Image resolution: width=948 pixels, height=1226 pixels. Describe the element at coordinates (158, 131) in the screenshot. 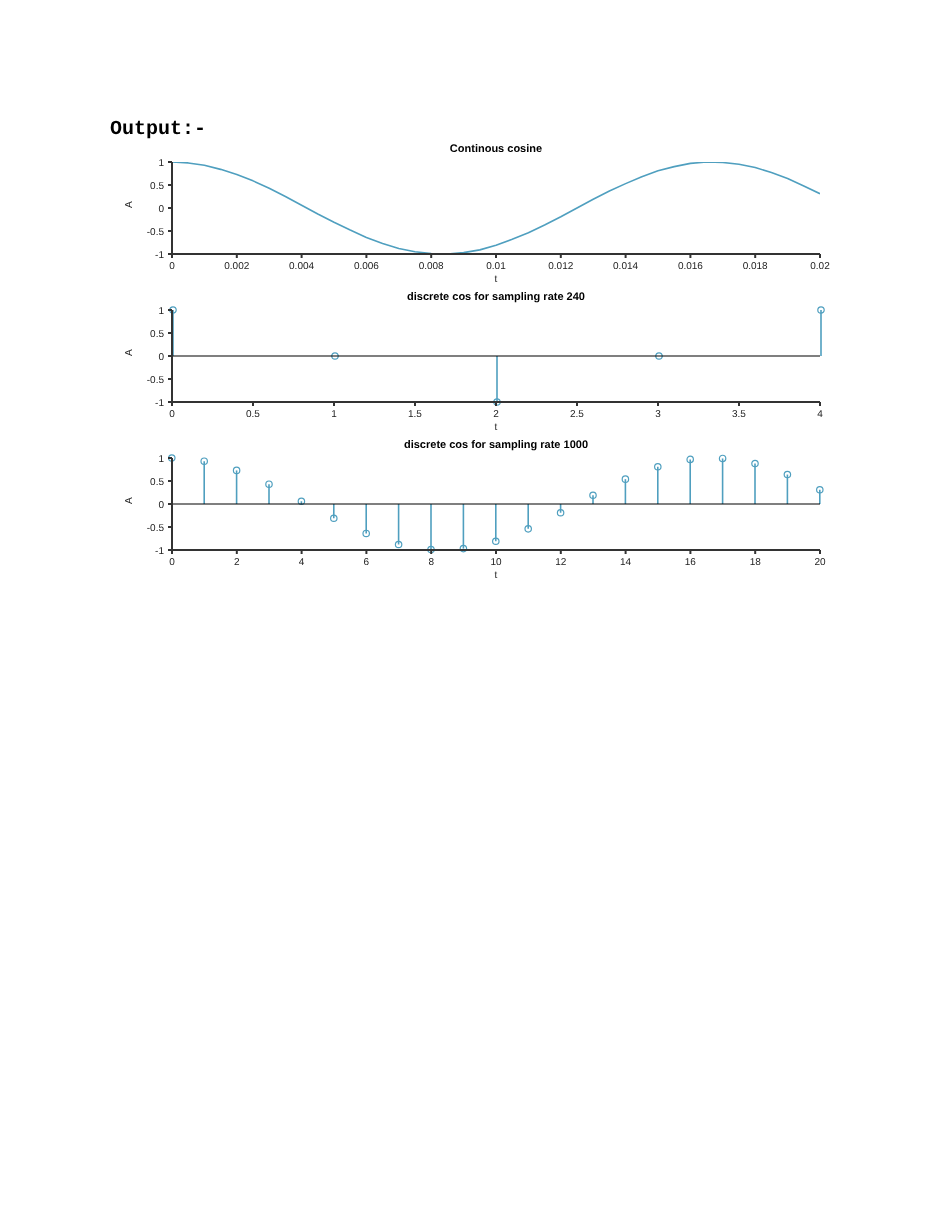

I see `text: Output:-` at that location.